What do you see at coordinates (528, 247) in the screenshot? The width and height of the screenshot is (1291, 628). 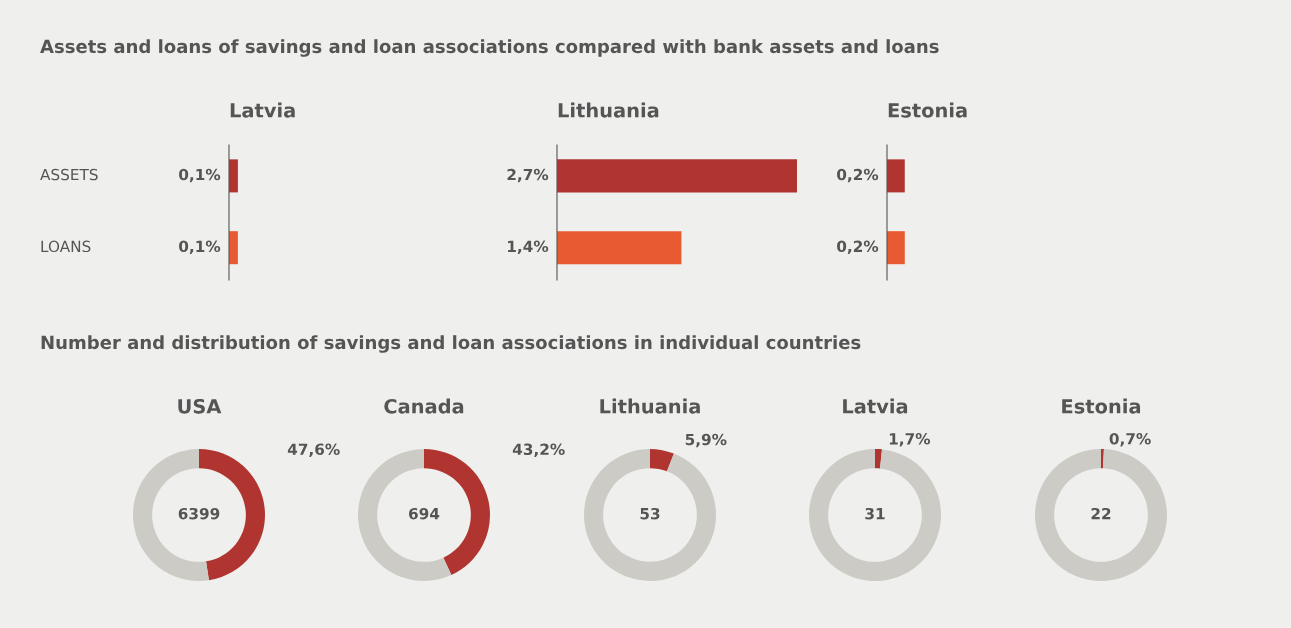 I see `data-label: 1,4%` at bounding box center [528, 247].